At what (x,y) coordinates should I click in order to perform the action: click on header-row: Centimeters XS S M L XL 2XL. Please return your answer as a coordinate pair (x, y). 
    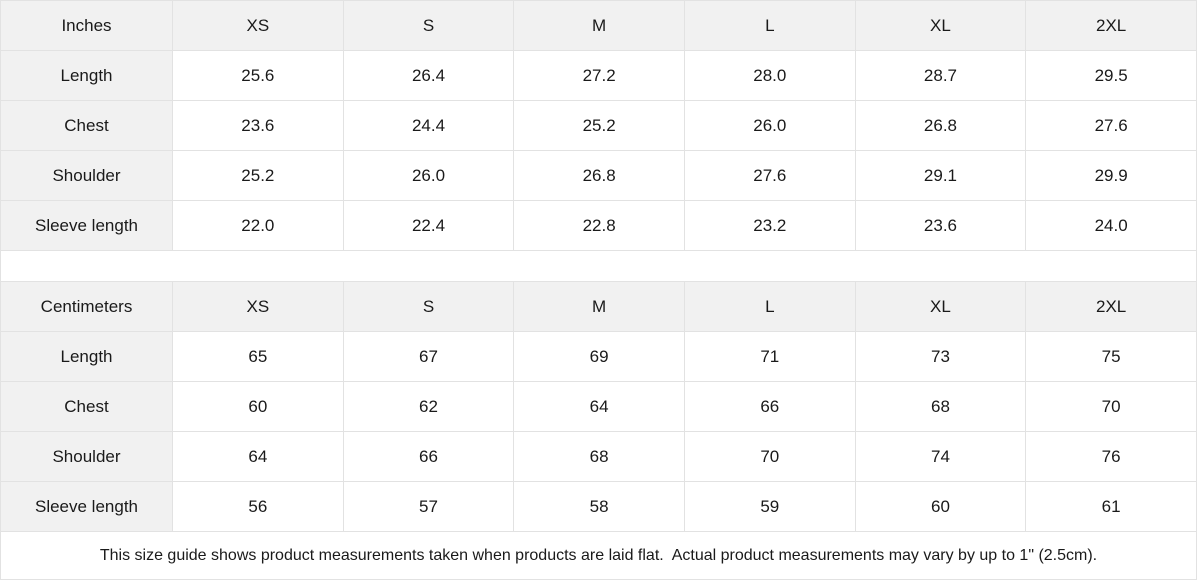
    Looking at the image, I should click on (598, 306).